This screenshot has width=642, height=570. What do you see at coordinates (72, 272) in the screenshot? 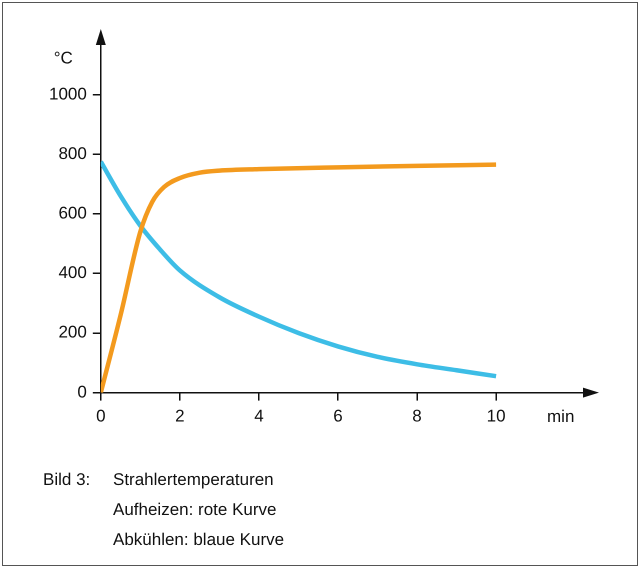
I see `y-tick-label: 400` at bounding box center [72, 272].